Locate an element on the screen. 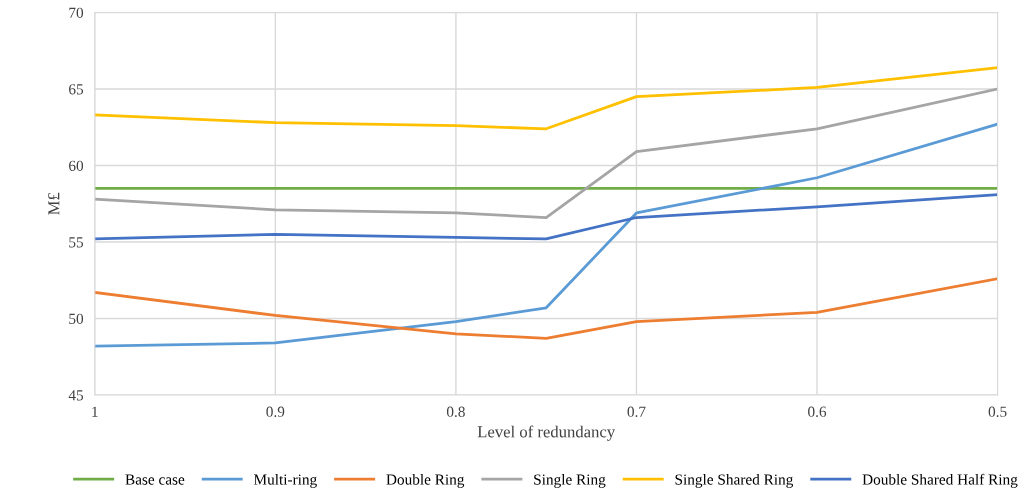 This screenshot has height=500, width=1019. y-tick-label: 50 is located at coordinates (76, 318).